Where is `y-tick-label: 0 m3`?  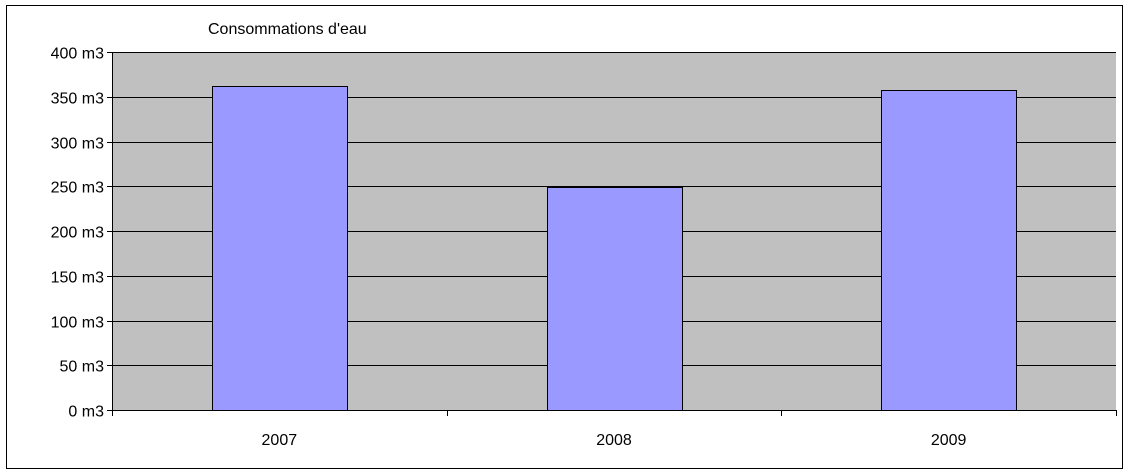
y-tick-label: 0 m3 is located at coordinates (86, 412).